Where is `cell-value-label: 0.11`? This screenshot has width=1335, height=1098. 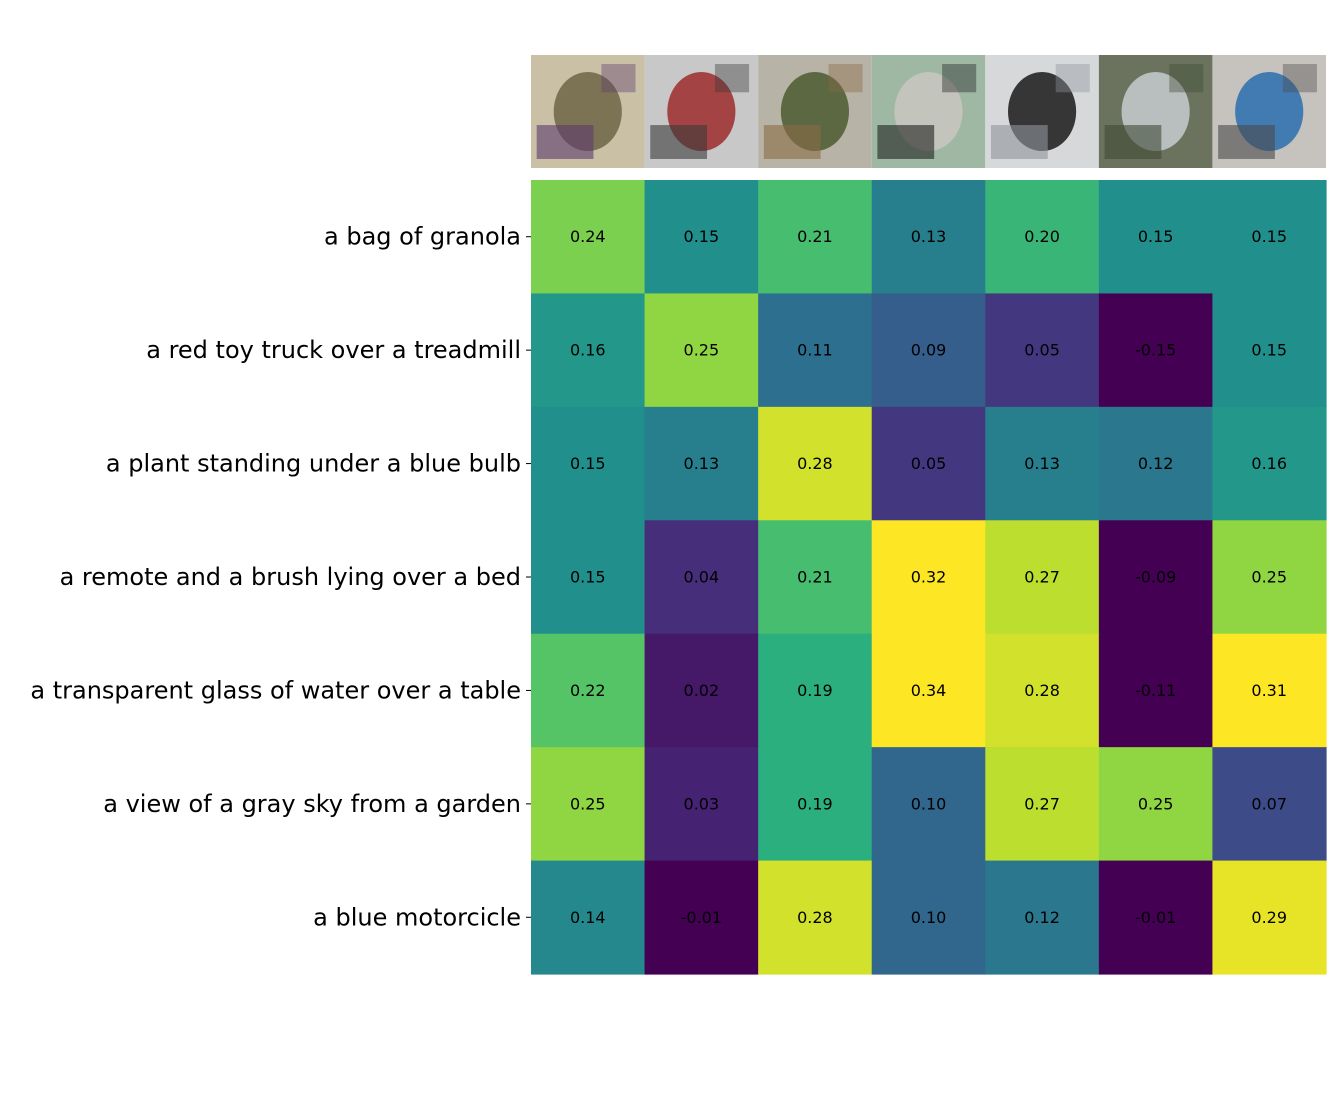 cell-value-label: 0.11 is located at coordinates (815, 350).